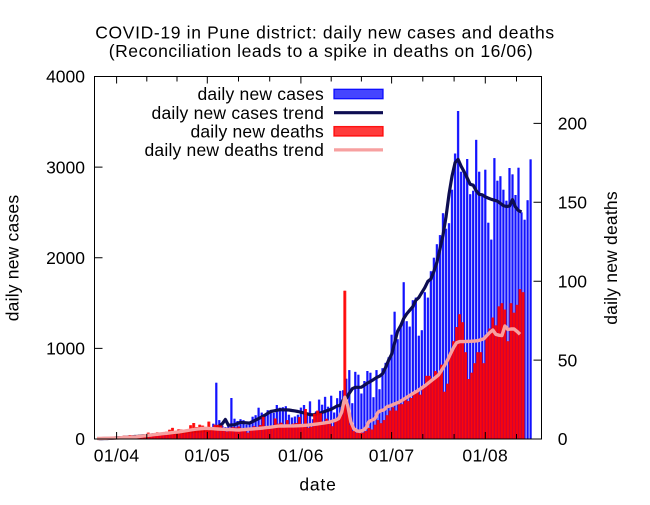 Image resolution: width=650 pixels, height=505 pixels. I want to click on svg-text: 50, so click(568, 360).